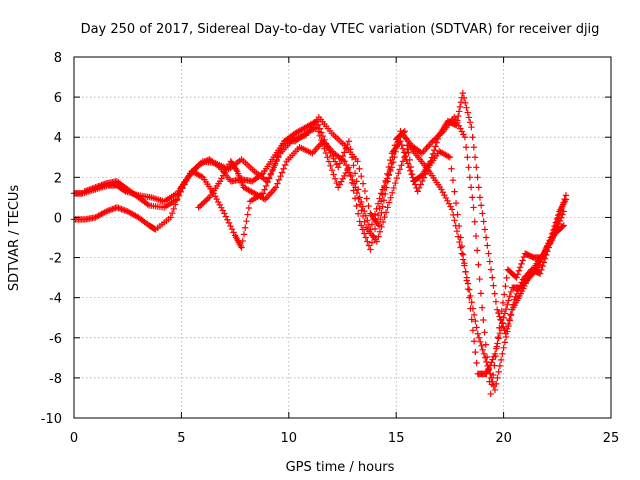 This screenshot has height=480, width=640. Describe the element at coordinates (14, 238) in the screenshot. I see `y-axis-label: SDTVAR / TECUs` at that location.